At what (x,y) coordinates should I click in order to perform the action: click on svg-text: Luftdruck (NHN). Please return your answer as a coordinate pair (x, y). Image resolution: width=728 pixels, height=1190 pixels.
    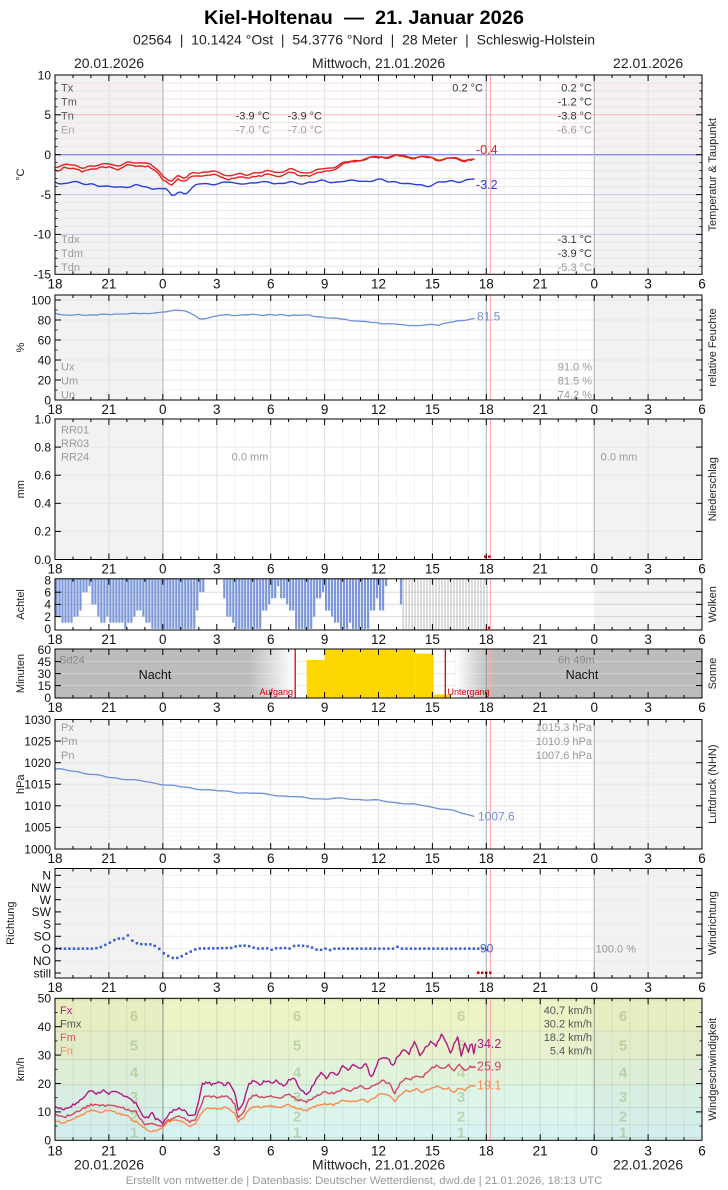
    Looking at the image, I should click on (713, 783).